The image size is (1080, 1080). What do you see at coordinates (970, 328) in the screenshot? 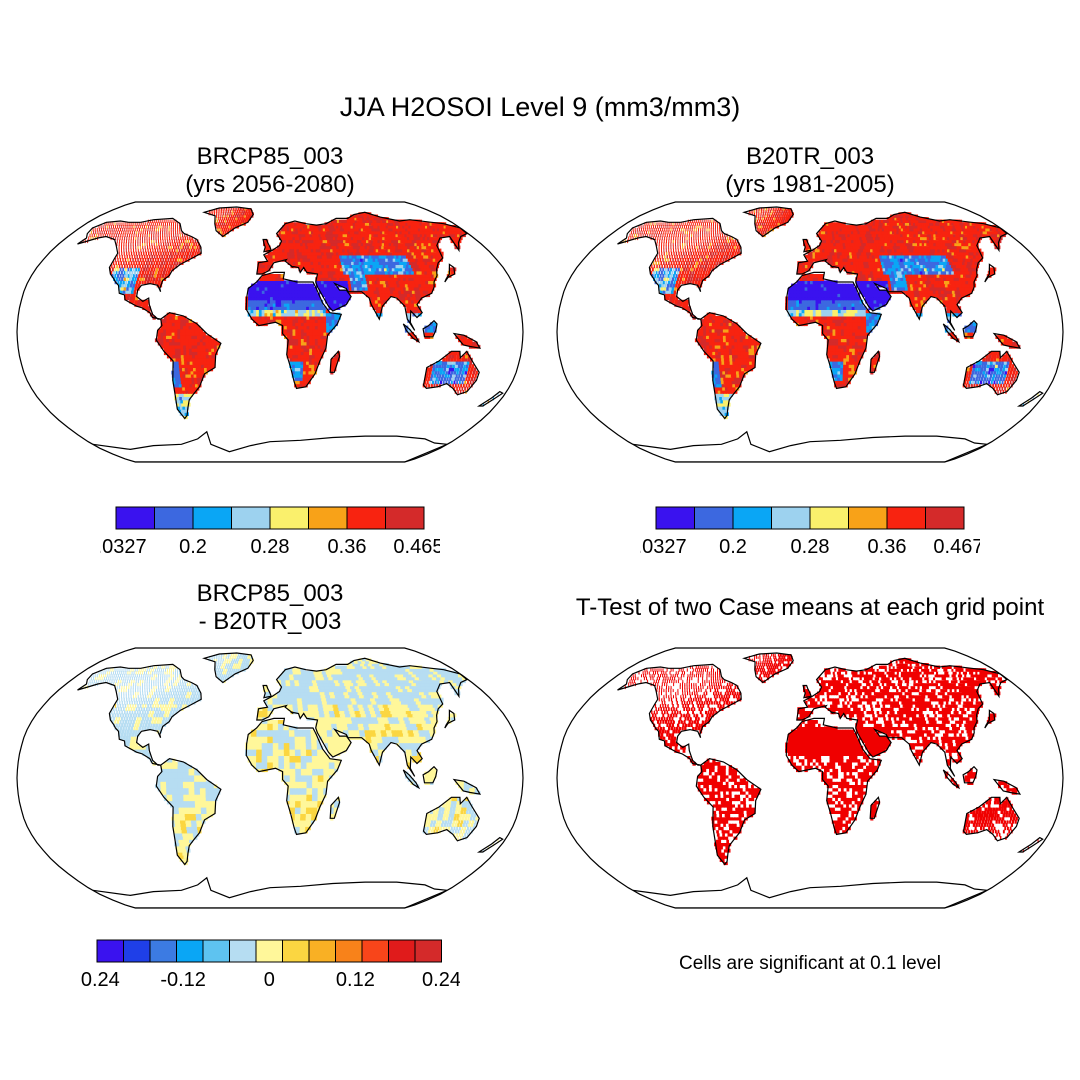
I see `coastline-borneo` at bounding box center [970, 328].